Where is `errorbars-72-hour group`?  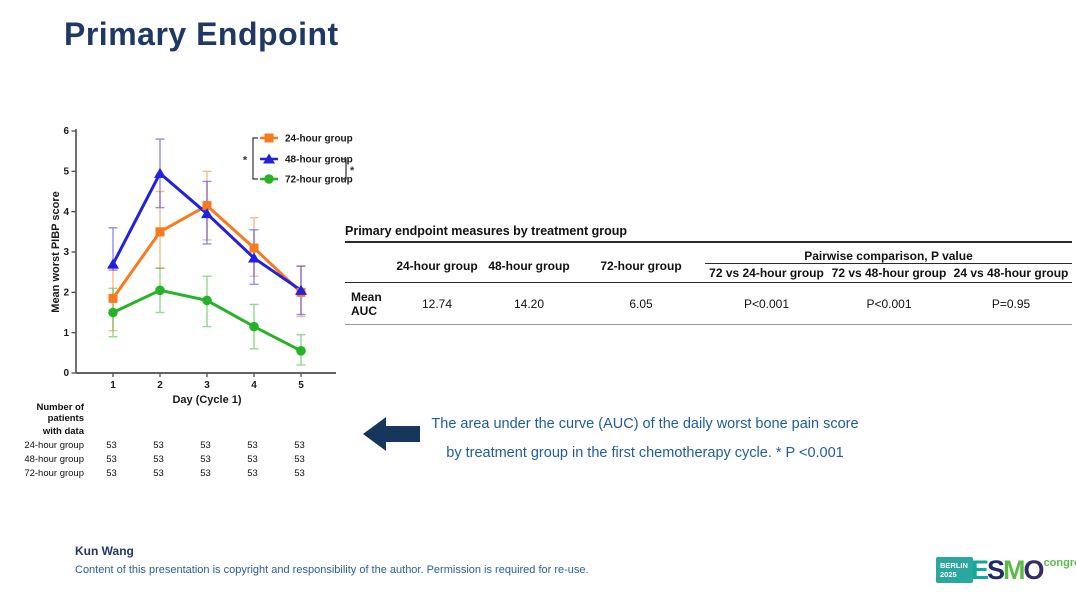 errorbars-72-hour group is located at coordinates (207, 316).